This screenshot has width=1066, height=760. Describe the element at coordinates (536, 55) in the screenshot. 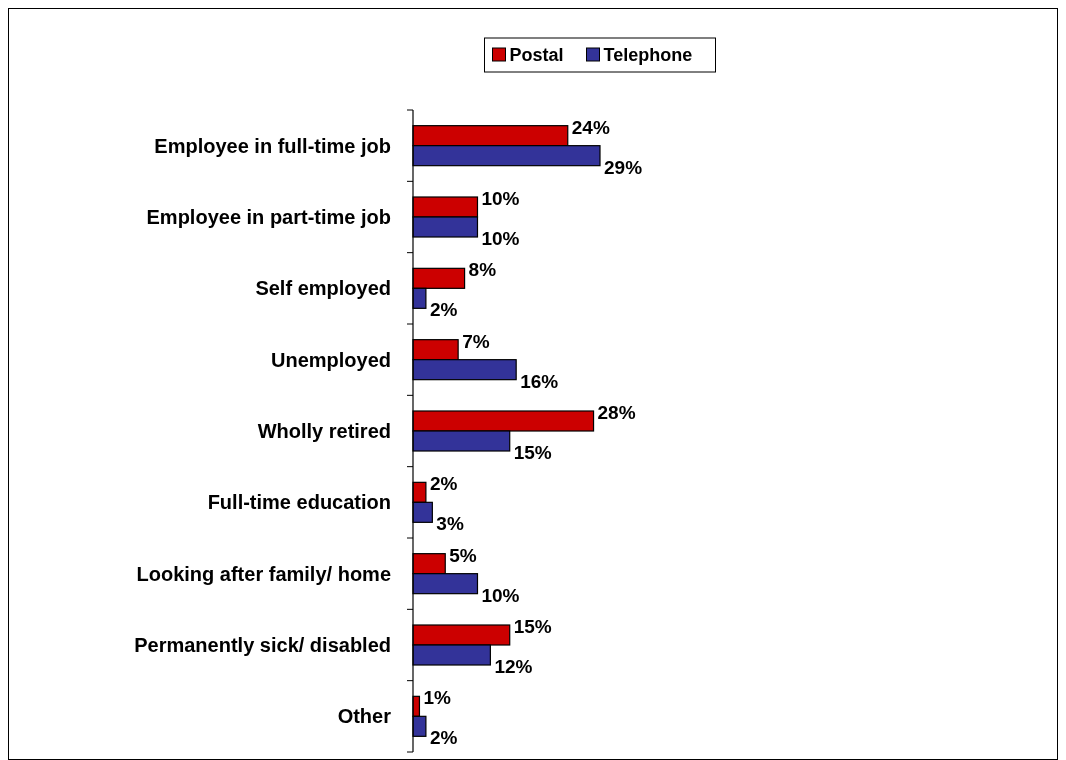

I see `legend-label: Postal` at that location.